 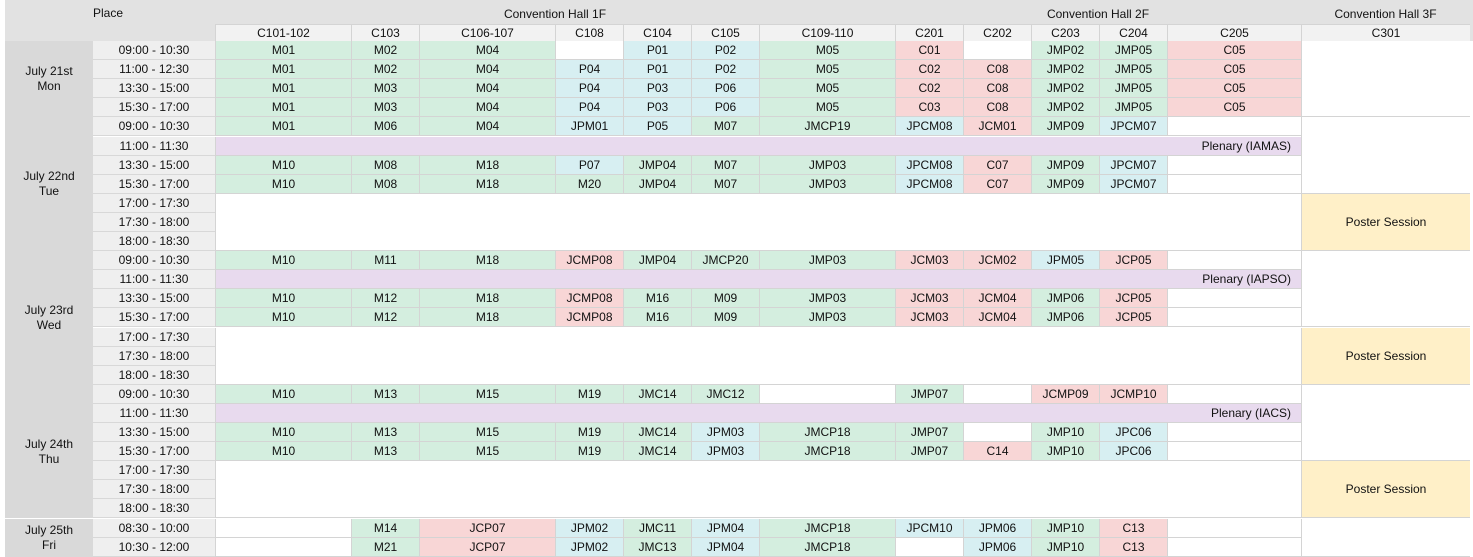 What do you see at coordinates (589, 127) in the screenshot?
I see `session-cell: JPM01` at bounding box center [589, 127].